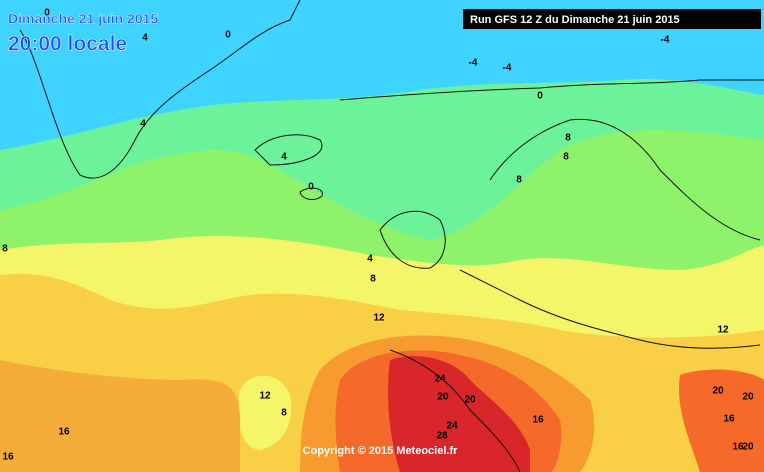 The width and height of the screenshot is (764, 472). I want to click on contour-label: 28, so click(442, 436).